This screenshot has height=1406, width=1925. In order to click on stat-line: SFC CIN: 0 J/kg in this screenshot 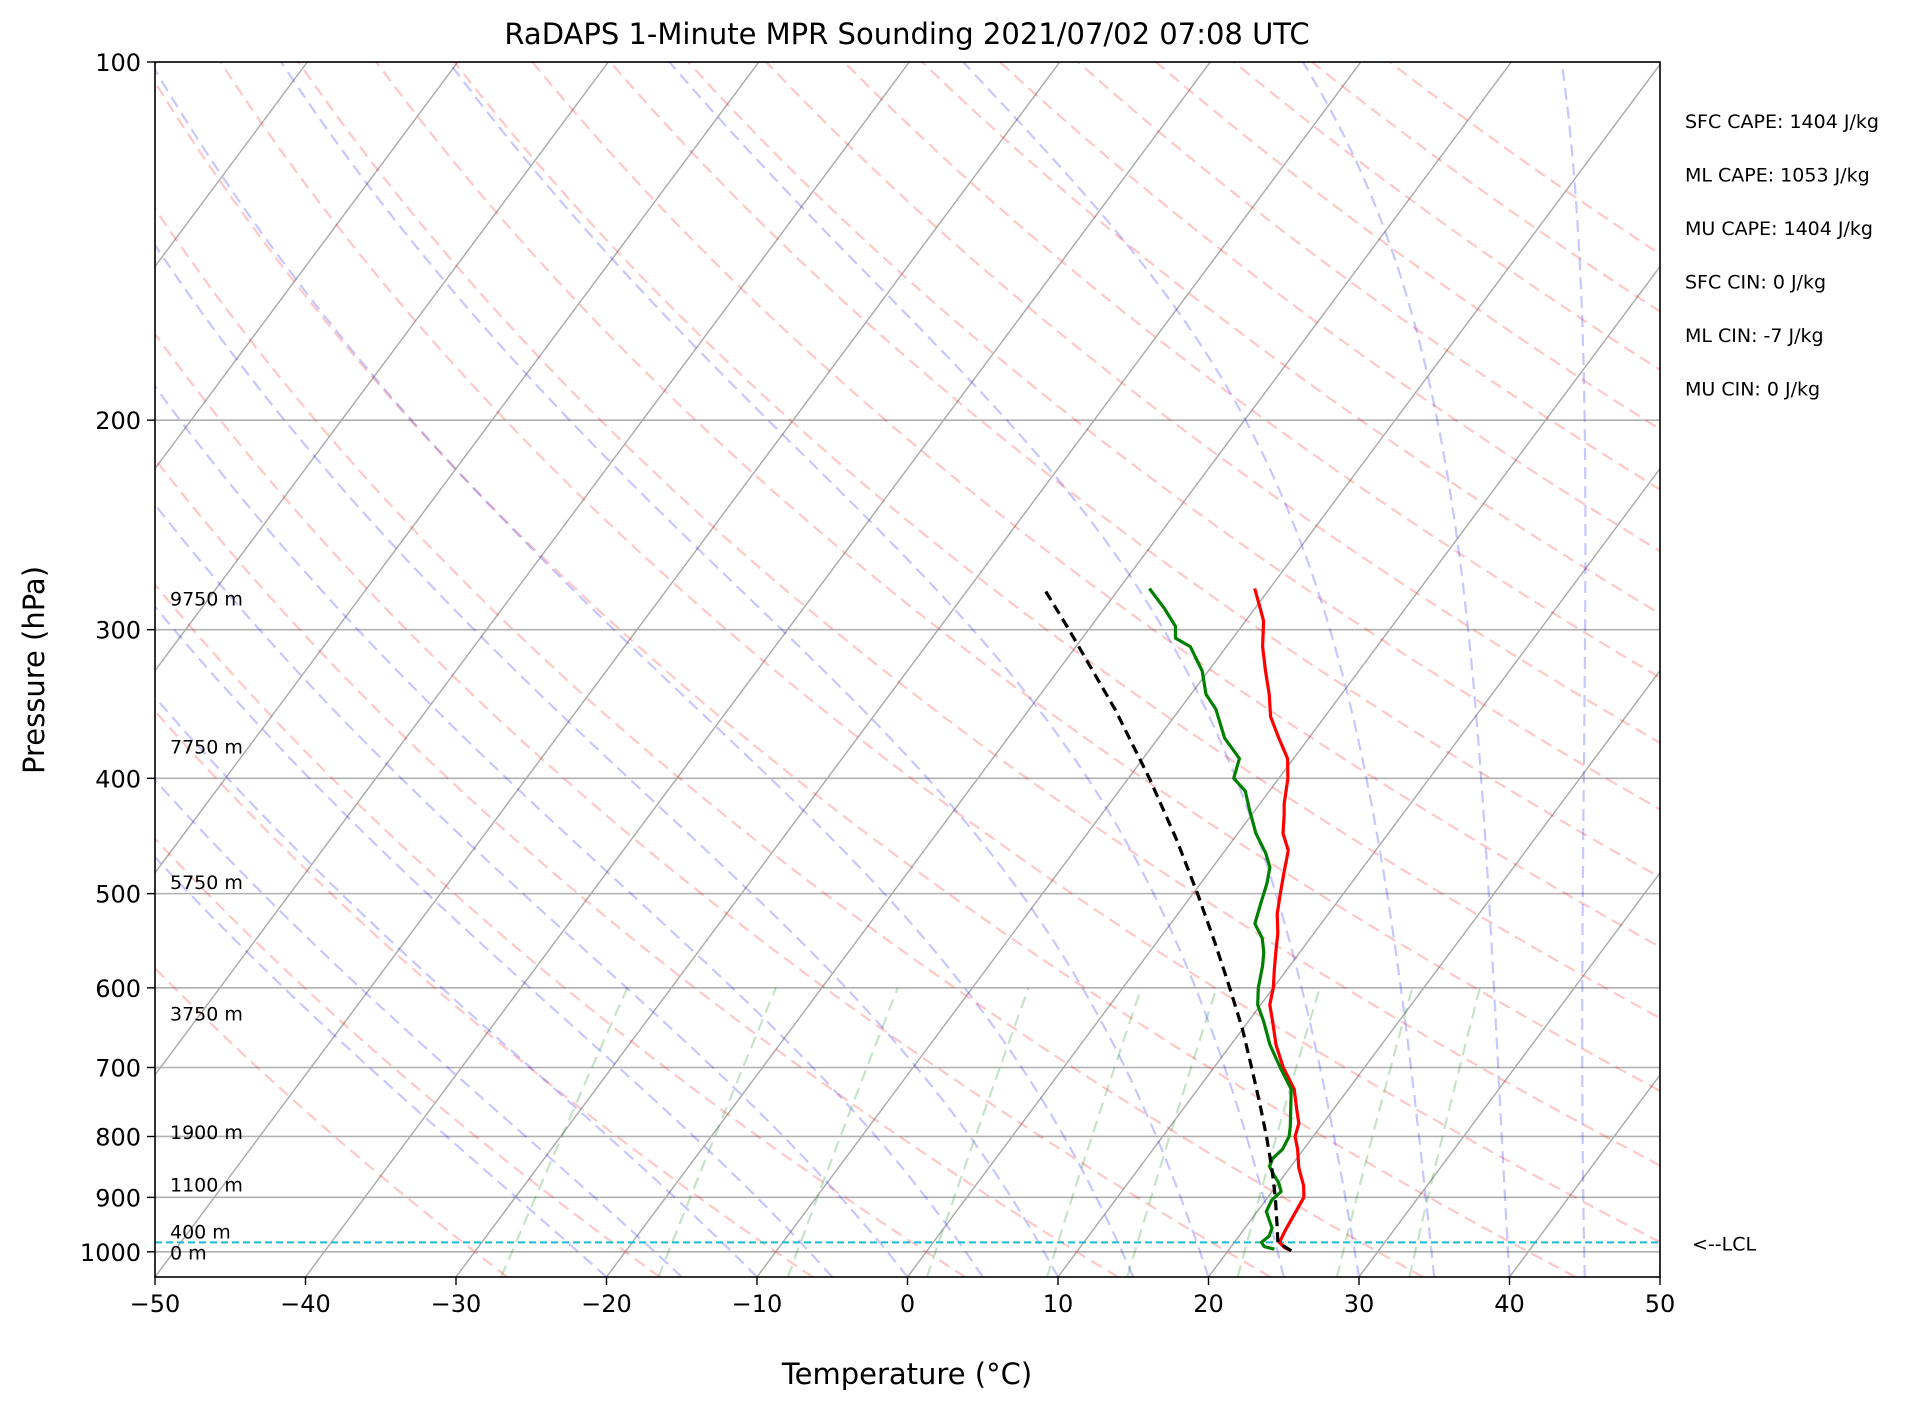, I will do `click(1755, 283)`.